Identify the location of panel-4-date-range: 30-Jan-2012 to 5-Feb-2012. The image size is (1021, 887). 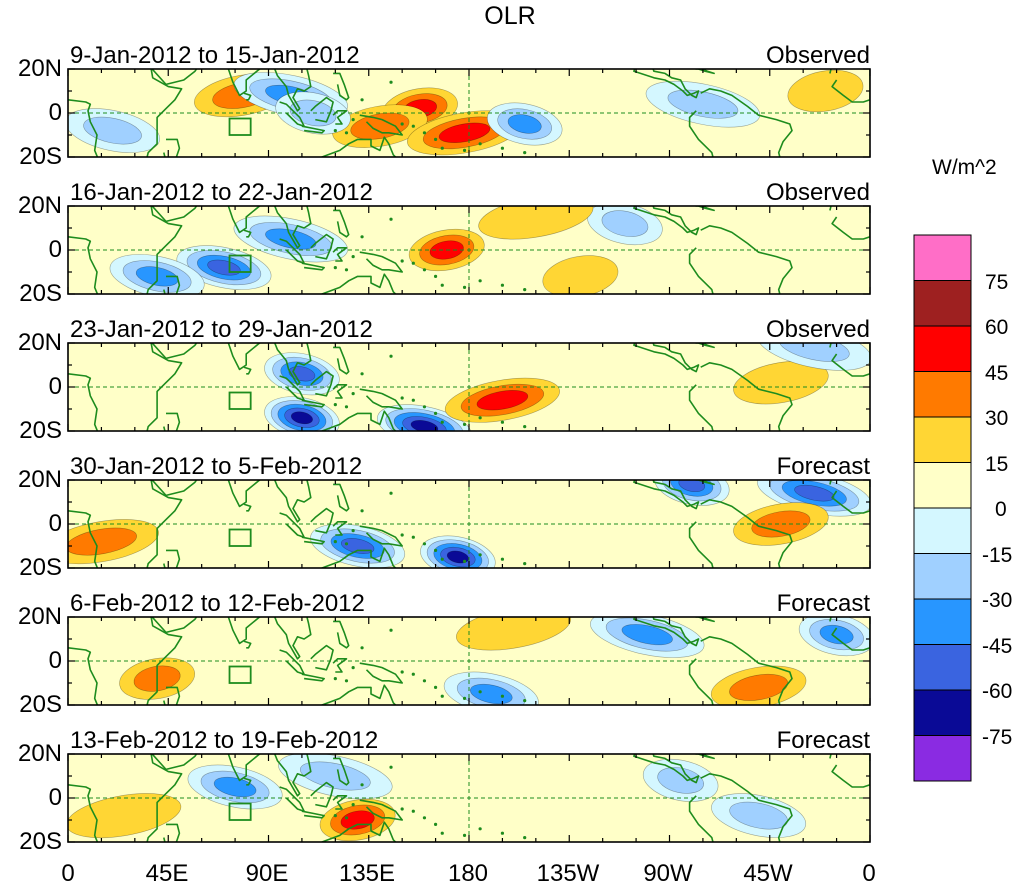
(216, 466).